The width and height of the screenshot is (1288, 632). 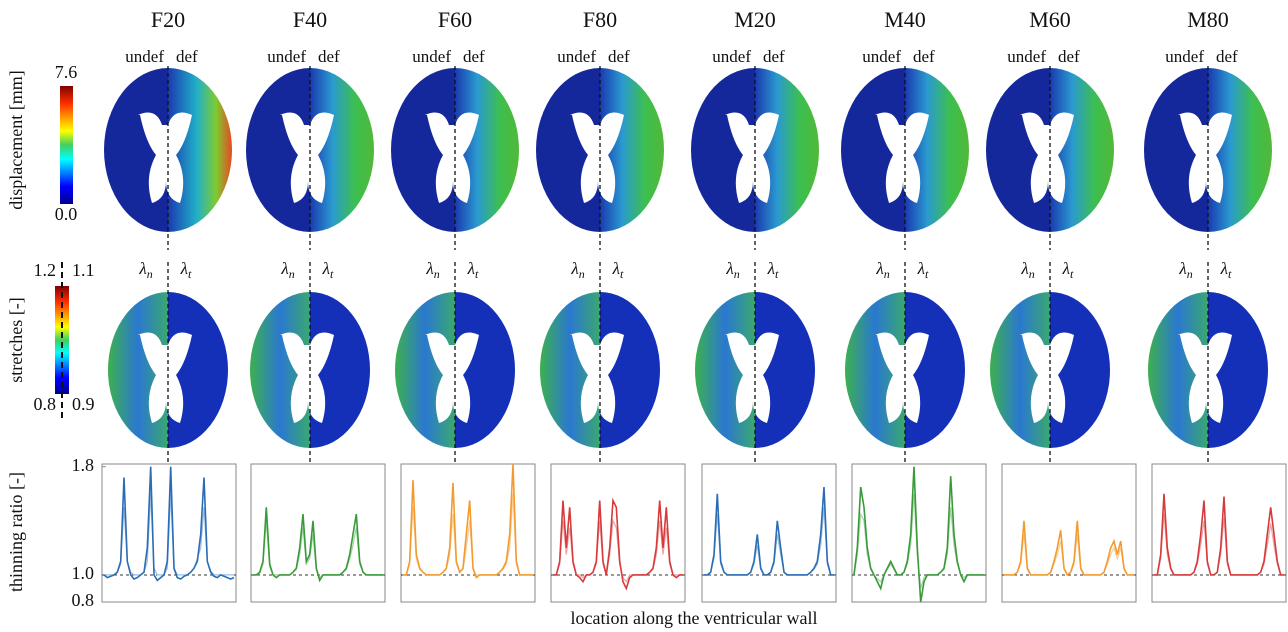 What do you see at coordinates (83, 404) in the screenshot?
I see `stretch-min: 0.9` at bounding box center [83, 404].